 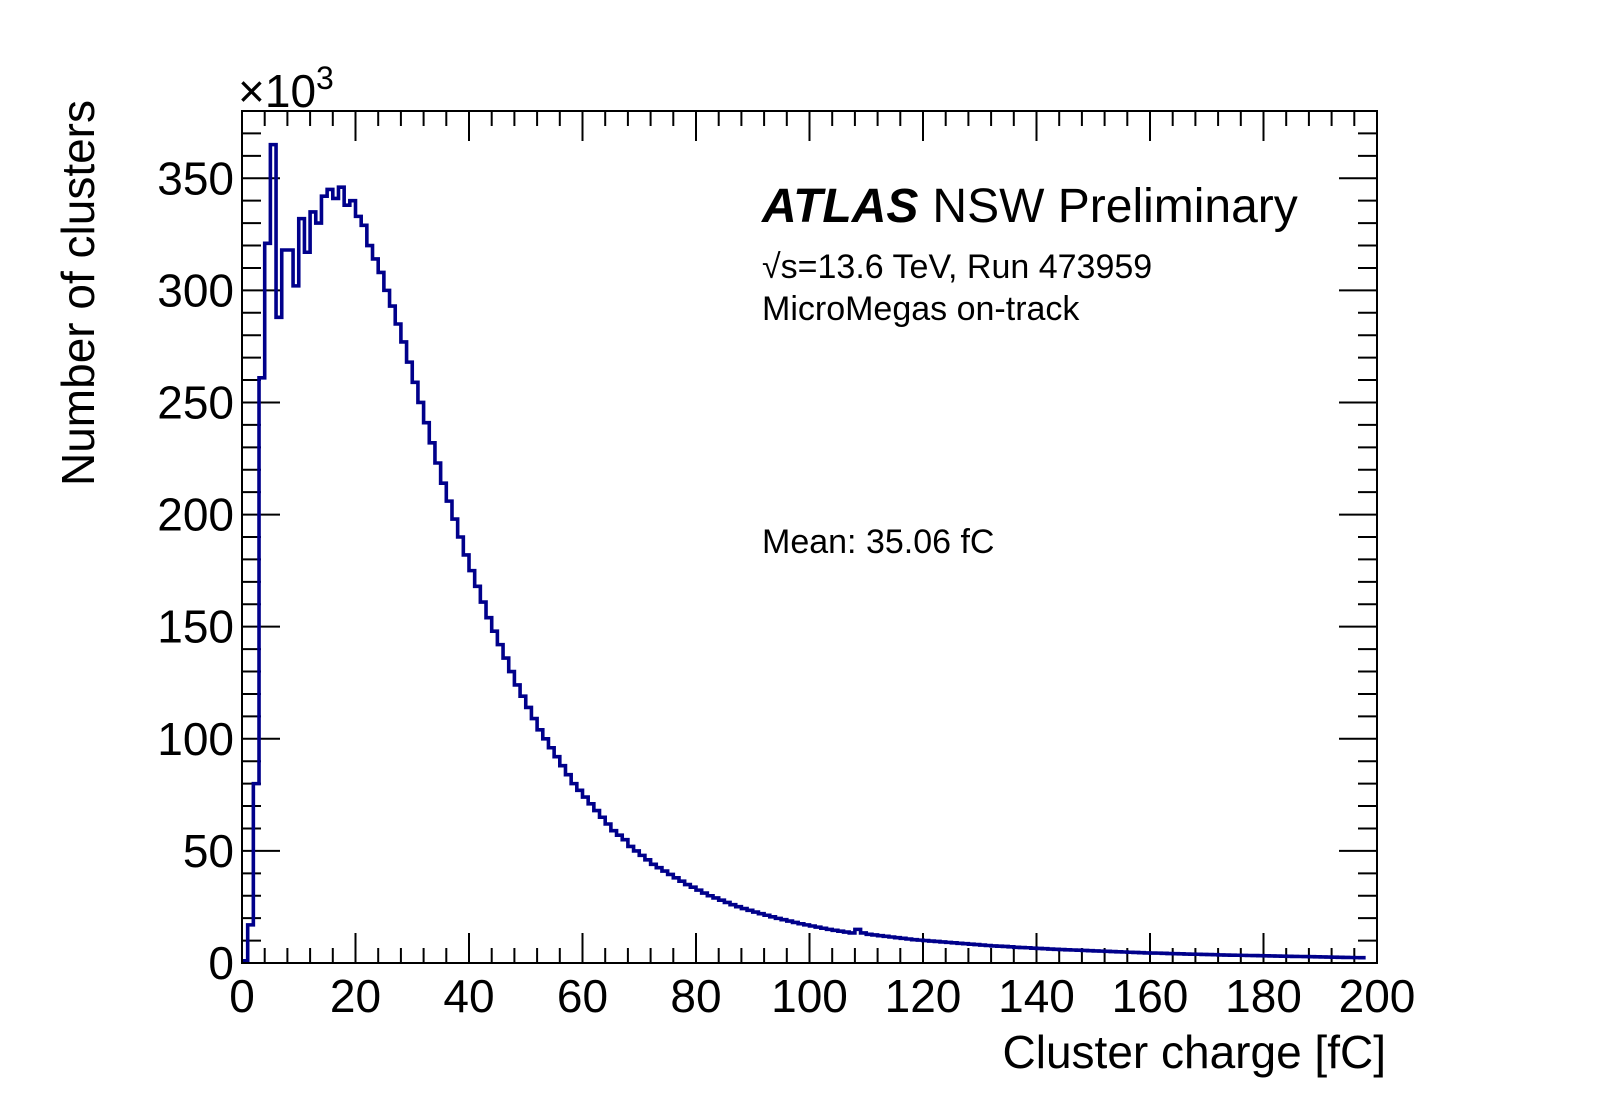 What do you see at coordinates (923, 996) in the screenshot?
I see `x-tick-label: 120` at bounding box center [923, 996].